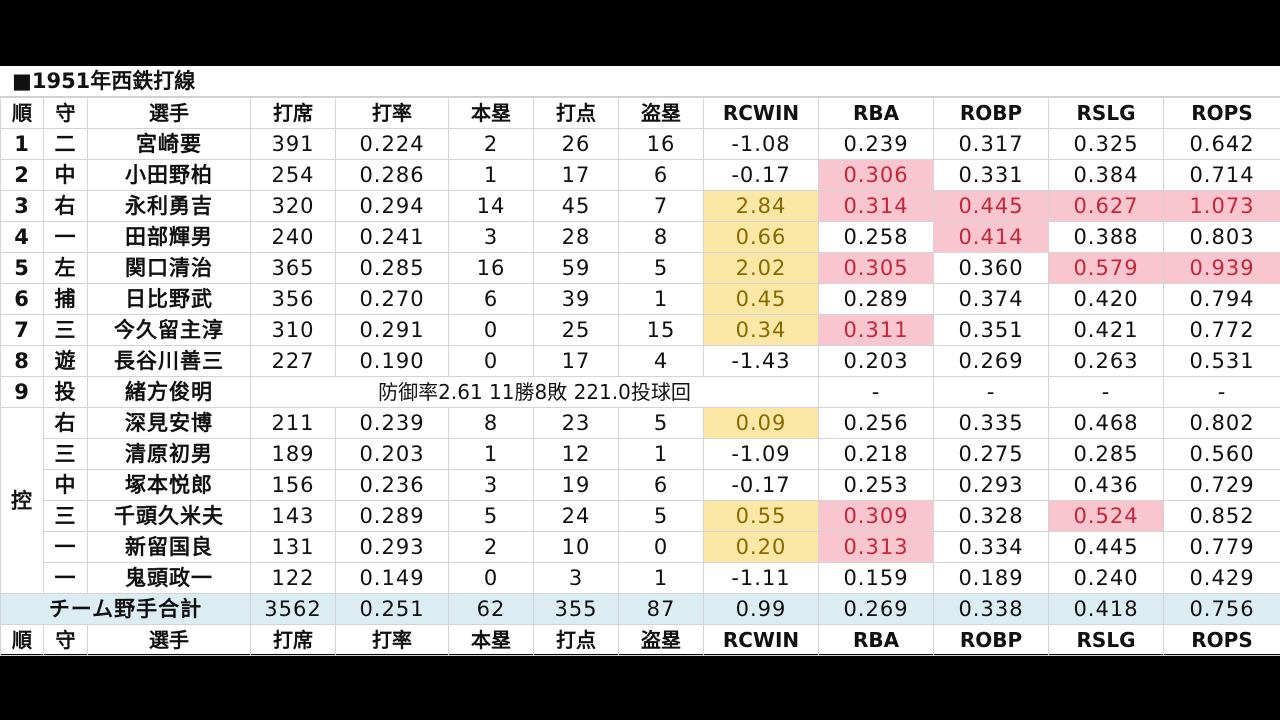 This screenshot has height=720, width=1280. Describe the element at coordinates (491, 578) in the screenshot. I see `stat-hr: 0` at that location.